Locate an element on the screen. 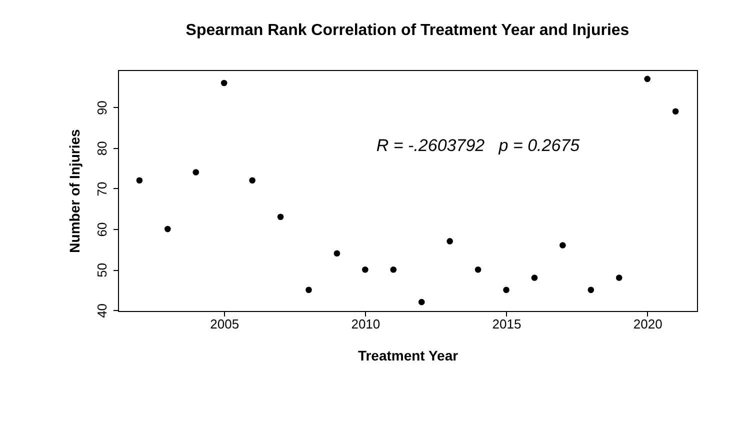 This screenshot has width=750, height=425. y-tick-label: 40 is located at coordinates (102, 310).